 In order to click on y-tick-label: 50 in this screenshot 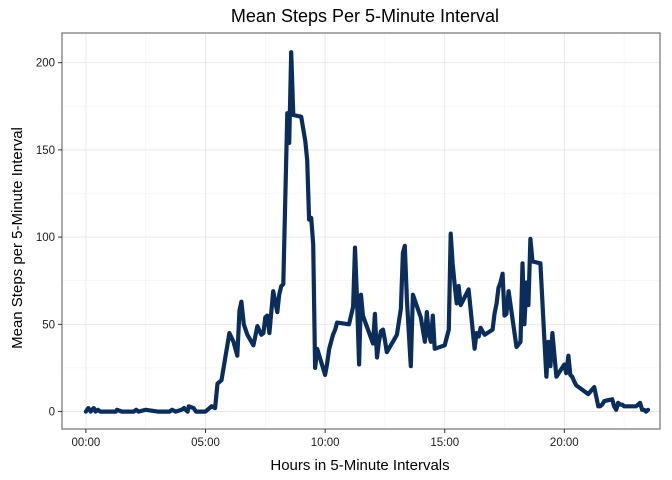, I will do `click(48, 325)`.